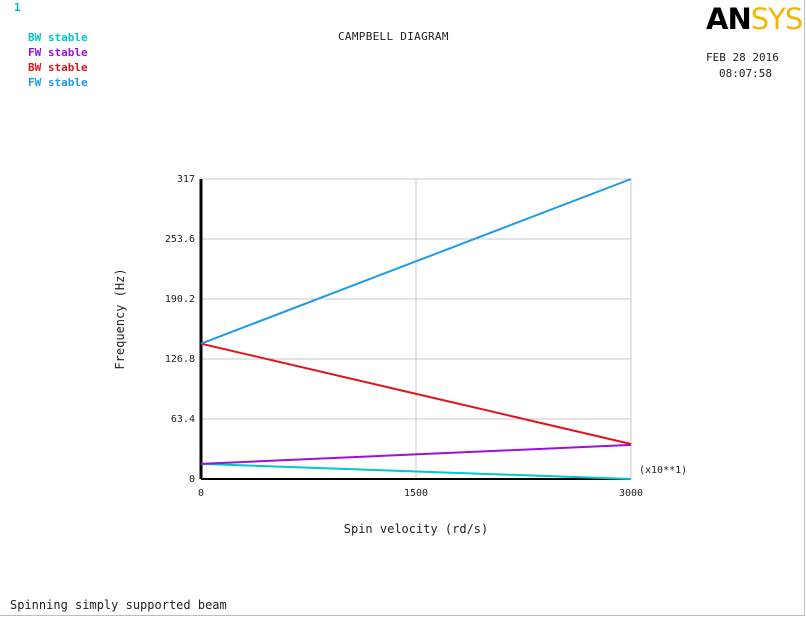 Image resolution: width=806 pixels, height=617 pixels. I want to click on y-tick-label: 63.4, so click(183, 419).